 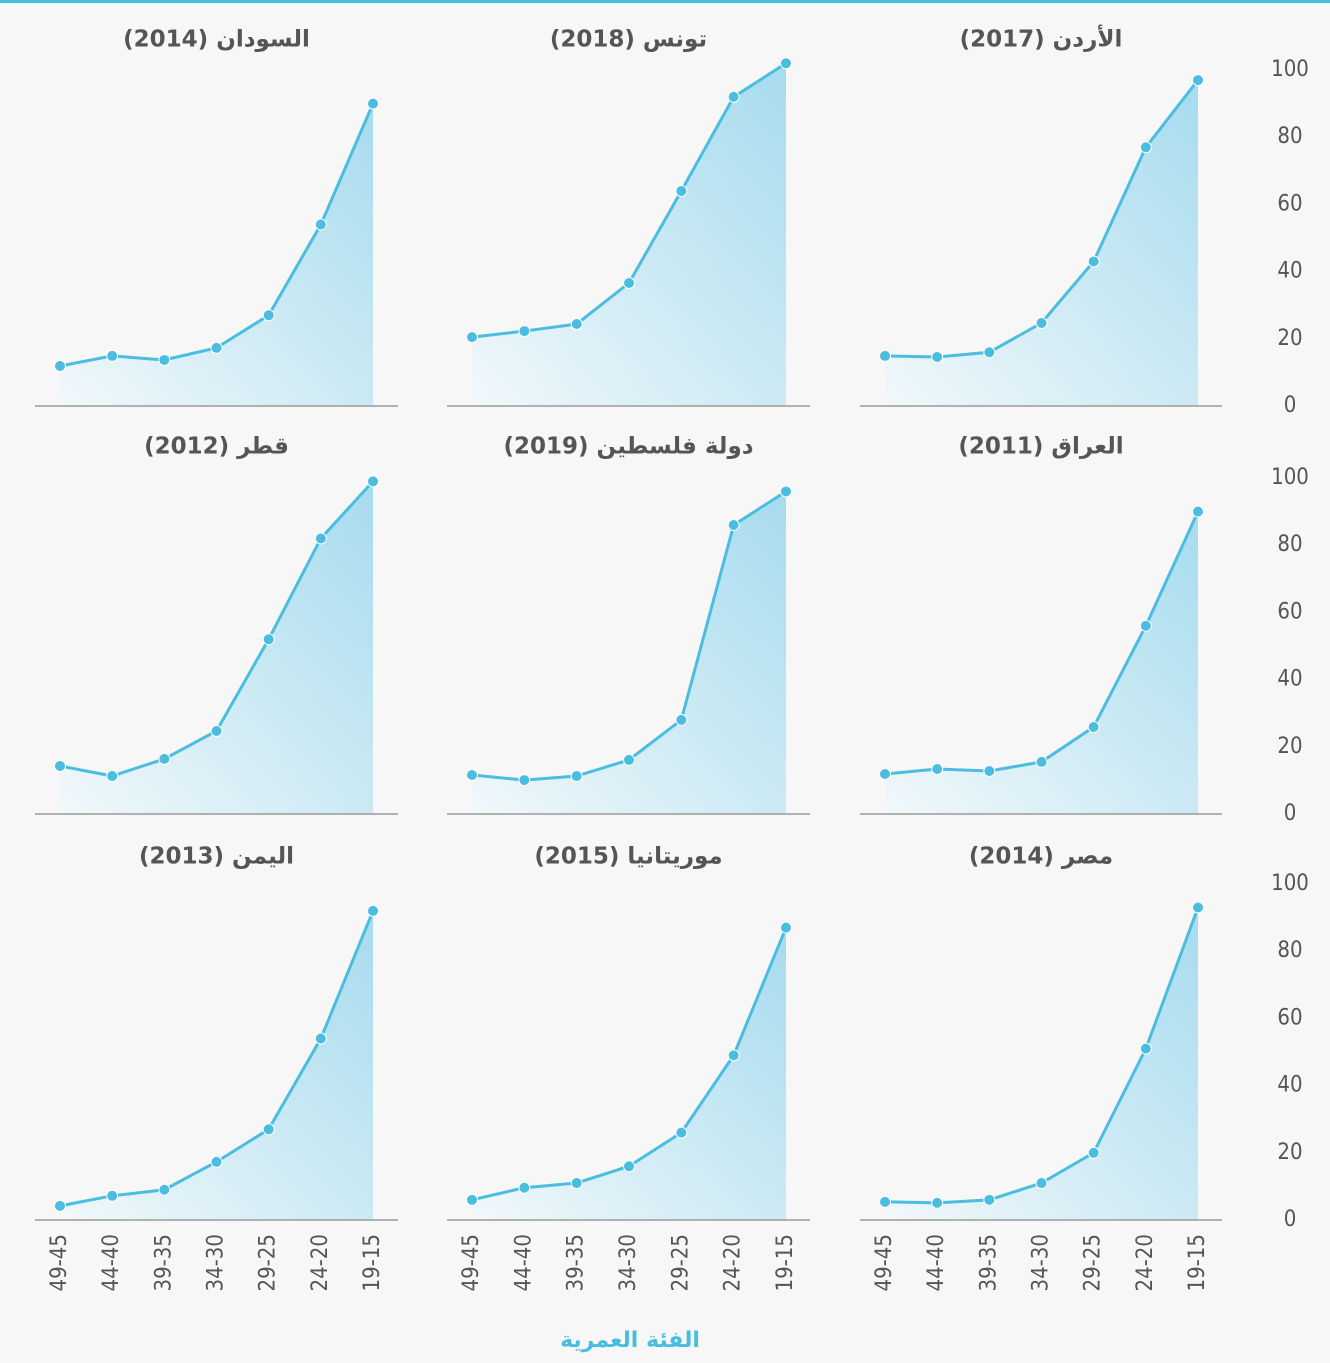 What do you see at coordinates (216, 447) in the screenshot?
I see `chart-title: قطر (2012)` at bounding box center [216, 447].